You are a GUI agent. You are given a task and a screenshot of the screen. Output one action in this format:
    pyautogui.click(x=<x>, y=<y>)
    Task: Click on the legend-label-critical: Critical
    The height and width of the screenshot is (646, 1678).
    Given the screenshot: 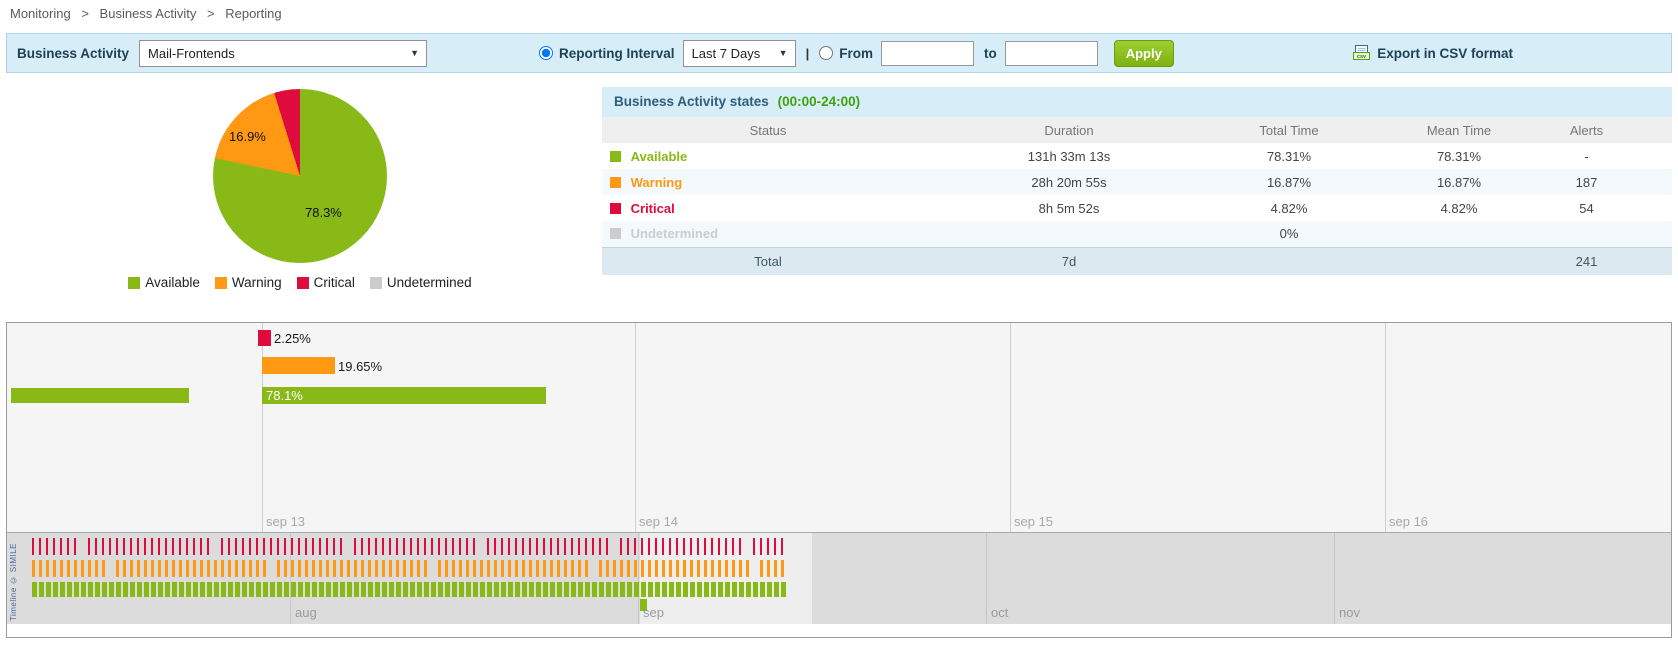 What is the action you would take?
    pyautogui.click(x=334, y=282)
    